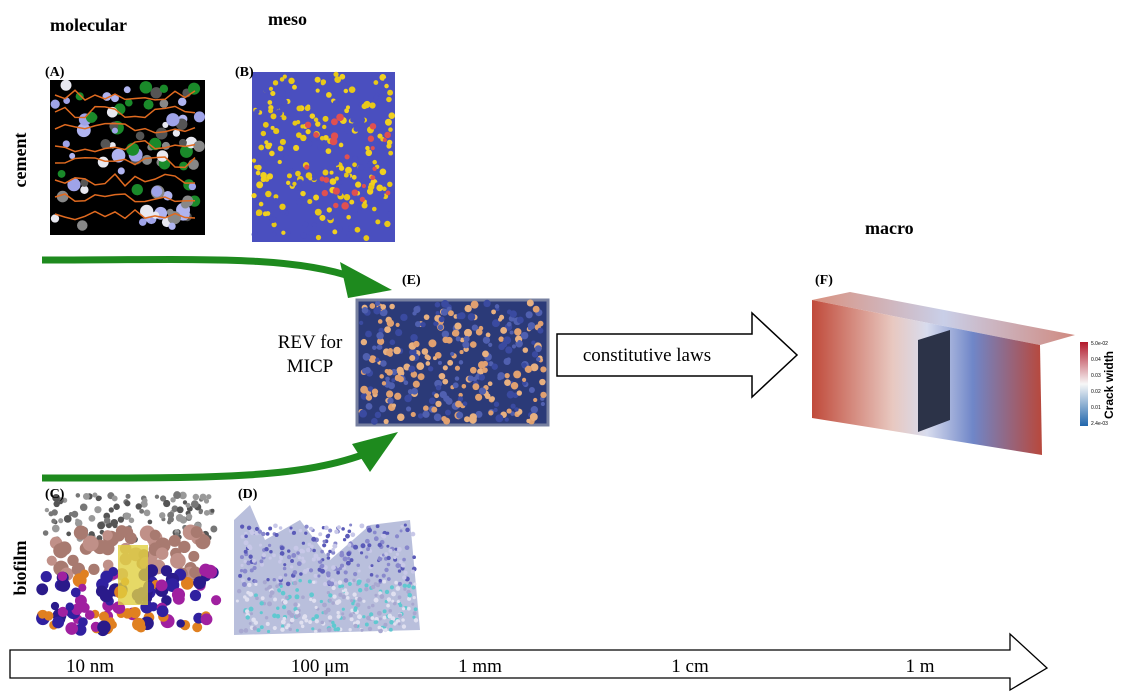 Image resolution: width=1129 pixels, height=692 pixels. Describe the element at coordinates (199, 269) in the screenshot. I see `green-arrow` at that location.